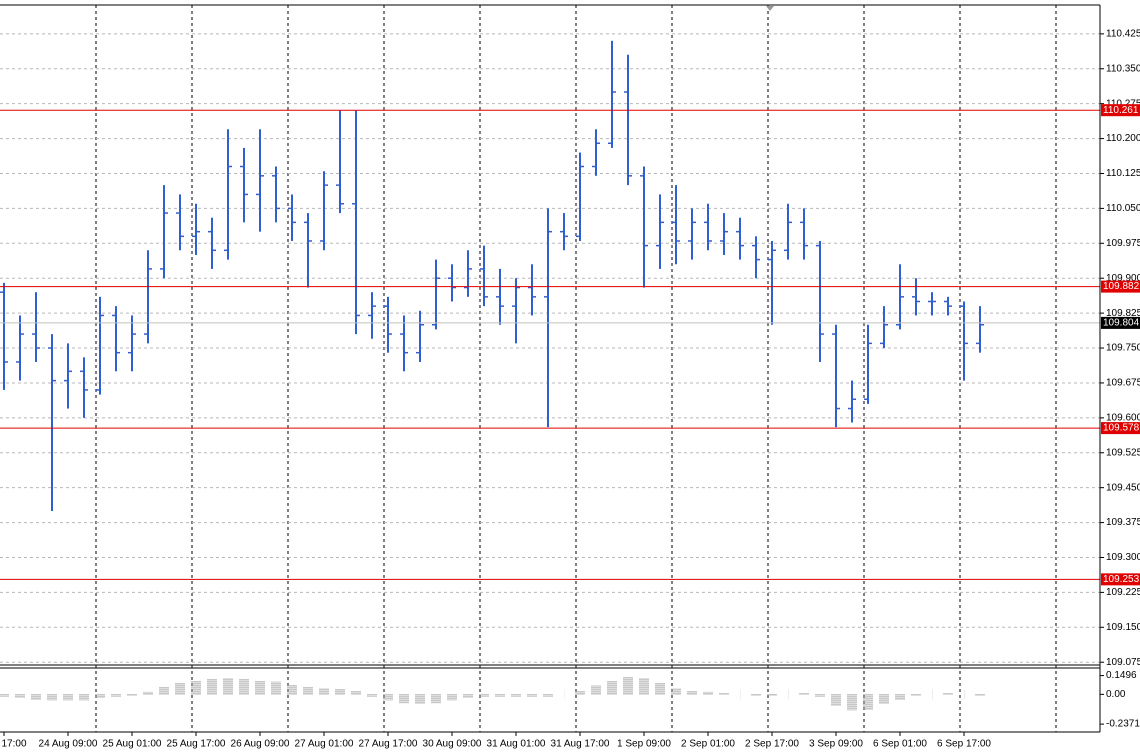 This screenshot has height=754, width=1140. What do you see at coordinates (964, 744) in the screenshot?
I see `x-tick-label: 6 Sep 17:00` at bounding box center [964, 744].